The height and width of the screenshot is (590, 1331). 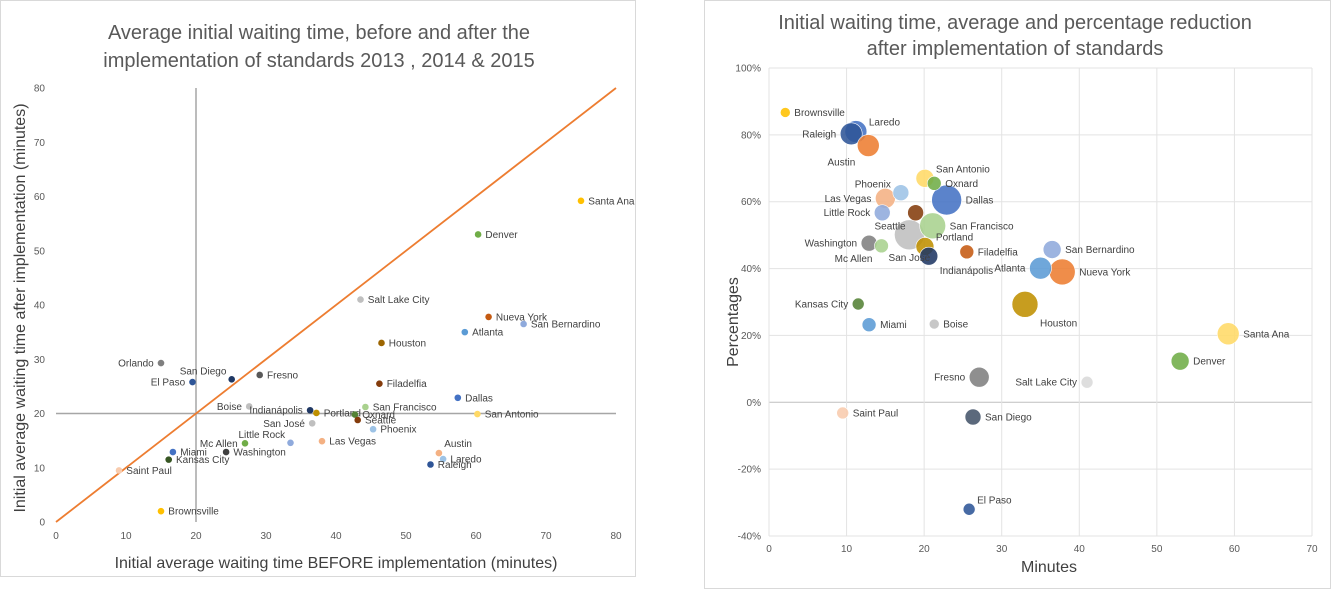 I want to click on point-salt-lake-city, so click(x=360, y=299).